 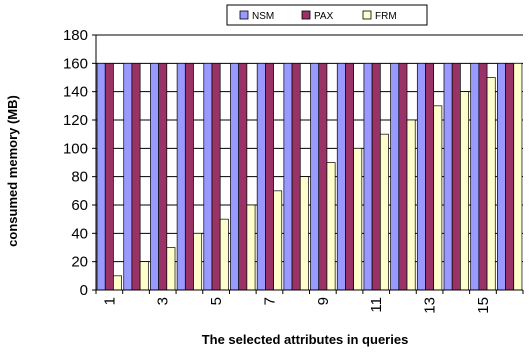 What do you see at coordinates (79, 205) in the screenshot?
I see `y-tick-label: 60` at bounding box center [79, 205].